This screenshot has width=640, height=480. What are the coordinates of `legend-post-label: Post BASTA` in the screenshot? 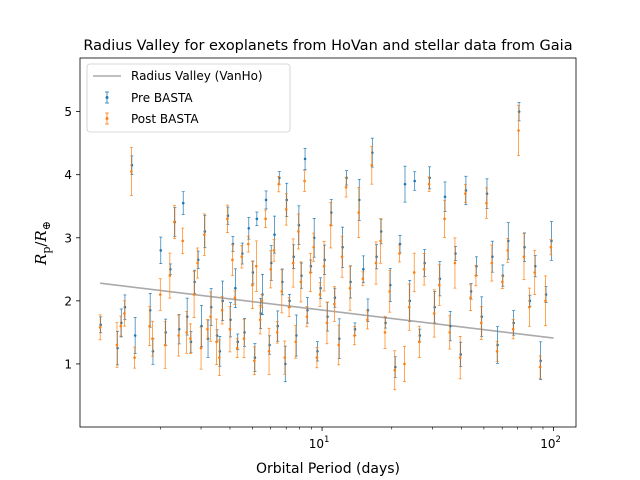 It's located at (165, 119).